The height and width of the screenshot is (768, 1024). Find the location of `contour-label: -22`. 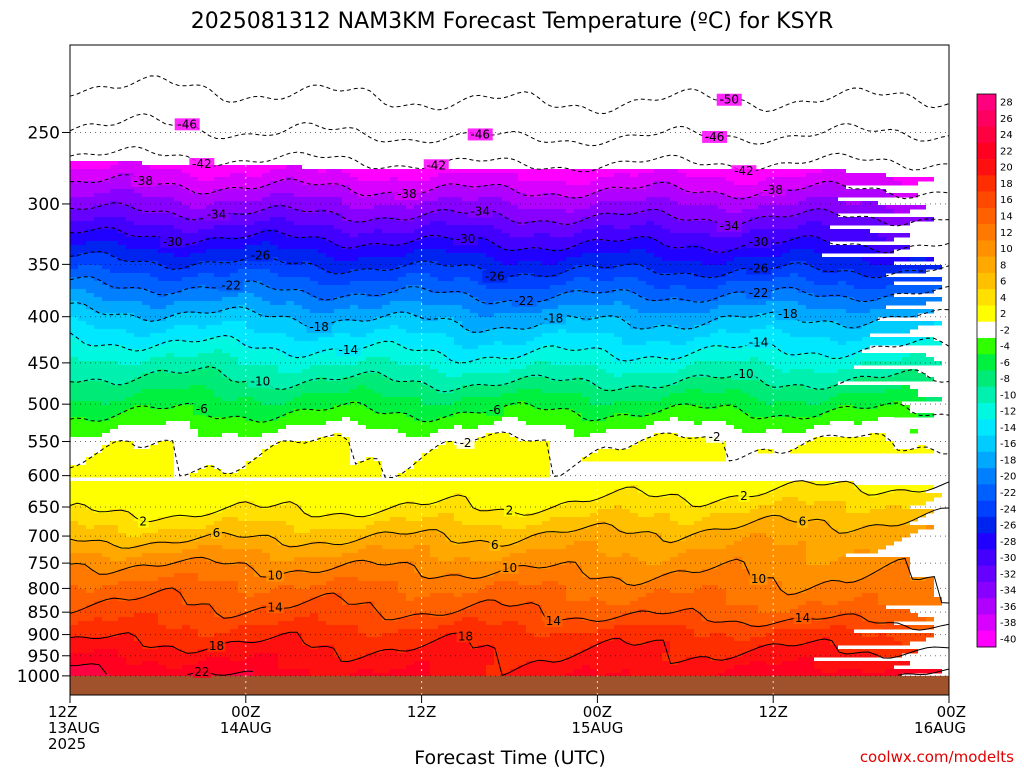

contour-label: -22 is located at coordinates (524, 301).